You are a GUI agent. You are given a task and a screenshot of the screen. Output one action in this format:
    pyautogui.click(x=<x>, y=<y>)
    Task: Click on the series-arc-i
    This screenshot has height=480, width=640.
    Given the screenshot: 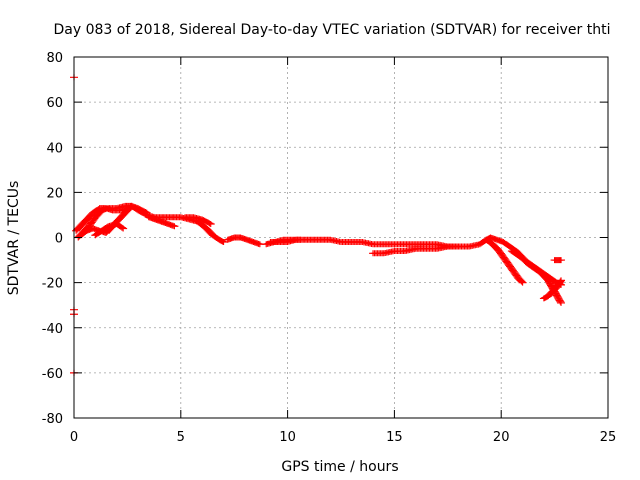 What is the action you would take?
    pyautogui.click(x=283, y=242)
    